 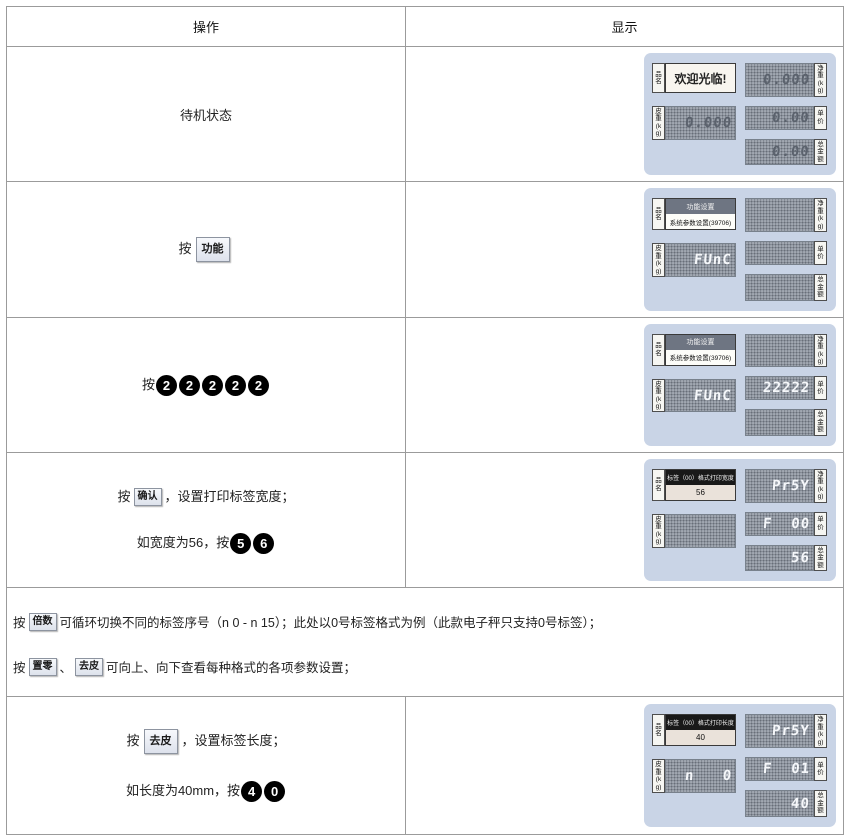 What do you see at coordinates (740, 765) in the screenshot?
I see `scale-display-panel-5: 品名 标签（00）格式打印长度 40 皮重(kg) n 0 Pr5Y` at bounding box center [740, 765].